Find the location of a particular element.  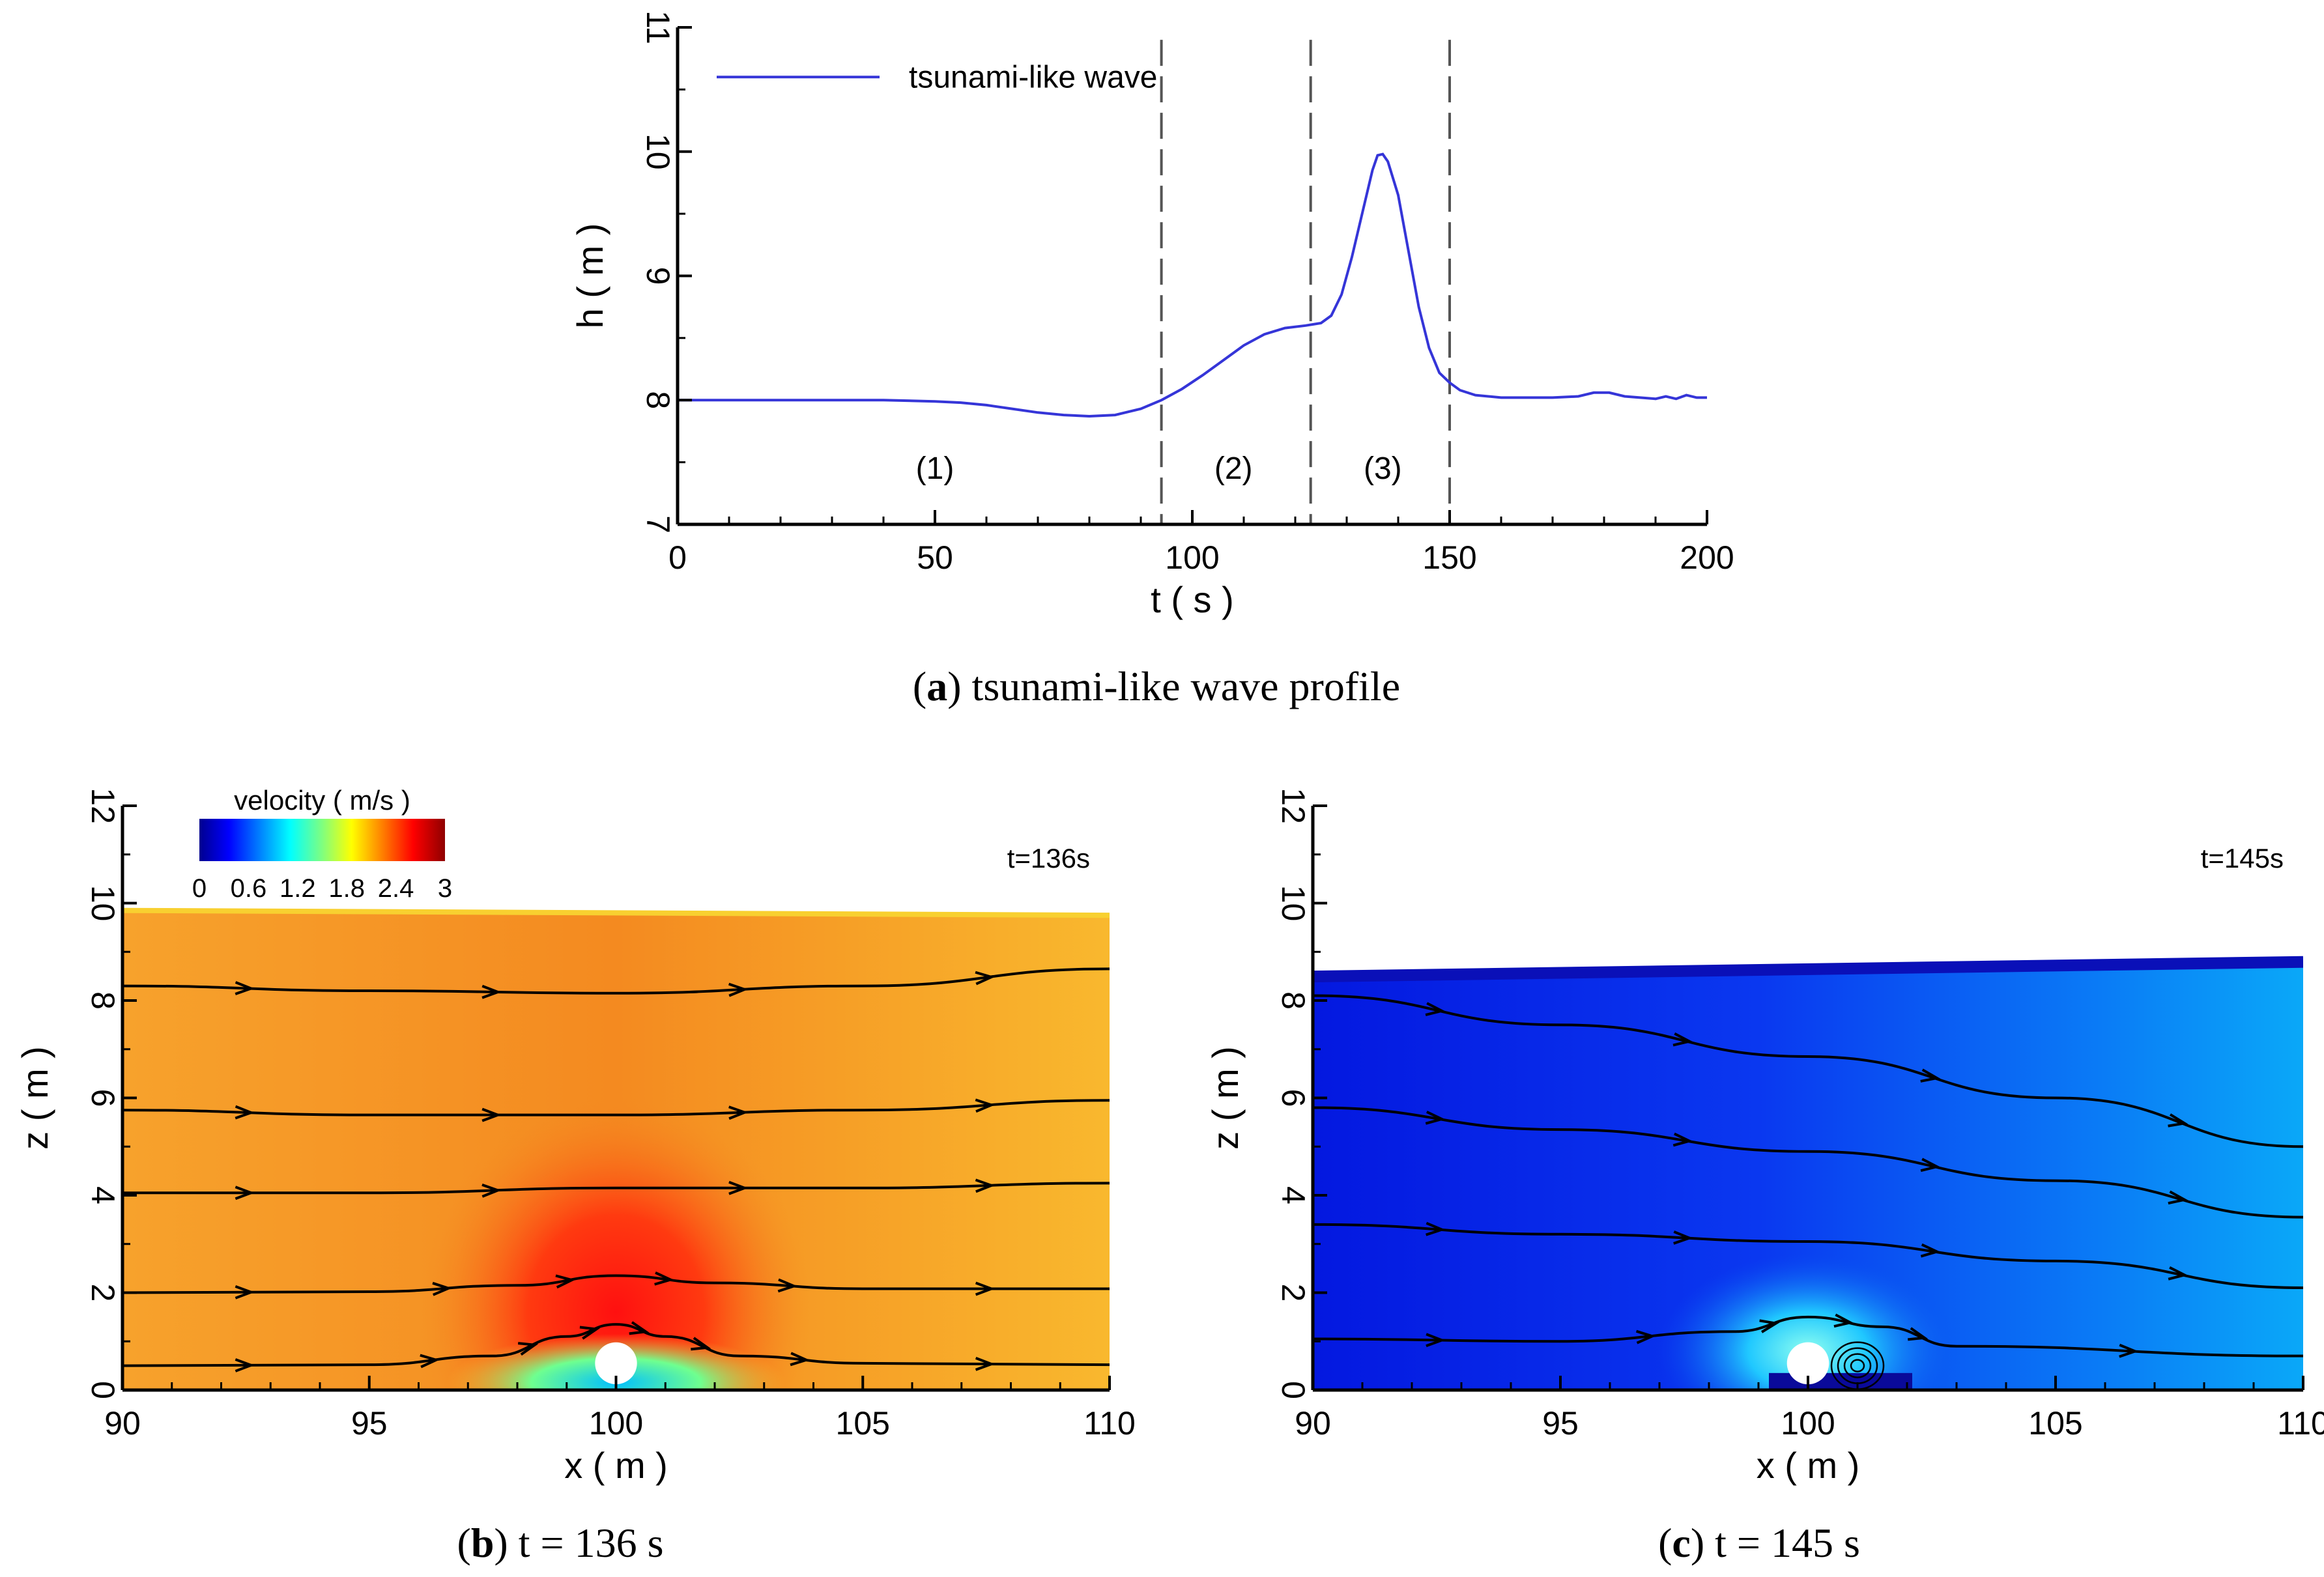

caption-c-letter: c is located at coordinates (1681, 1543).